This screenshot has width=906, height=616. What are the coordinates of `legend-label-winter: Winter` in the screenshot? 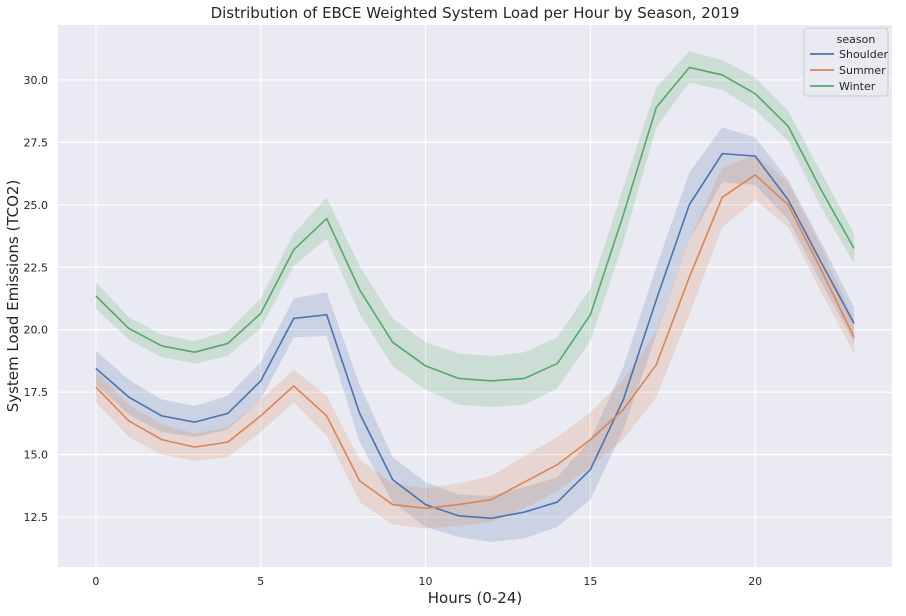 It's located at (857, 86).